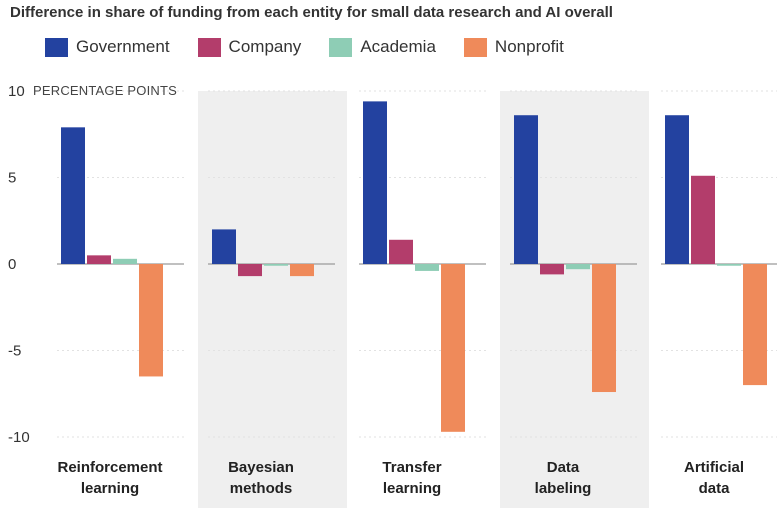 The height and width of the screenshot is (508, 777). I want to click on category-label: labeling, so click(563, 488).